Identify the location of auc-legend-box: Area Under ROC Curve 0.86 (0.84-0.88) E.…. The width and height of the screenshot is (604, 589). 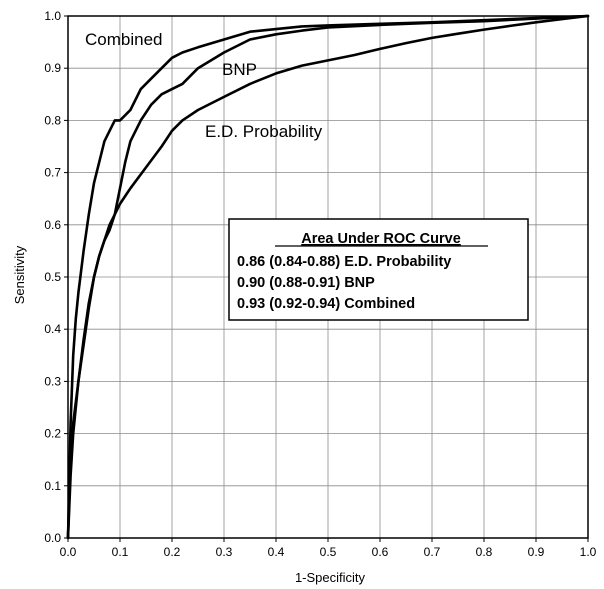
(378, 269).